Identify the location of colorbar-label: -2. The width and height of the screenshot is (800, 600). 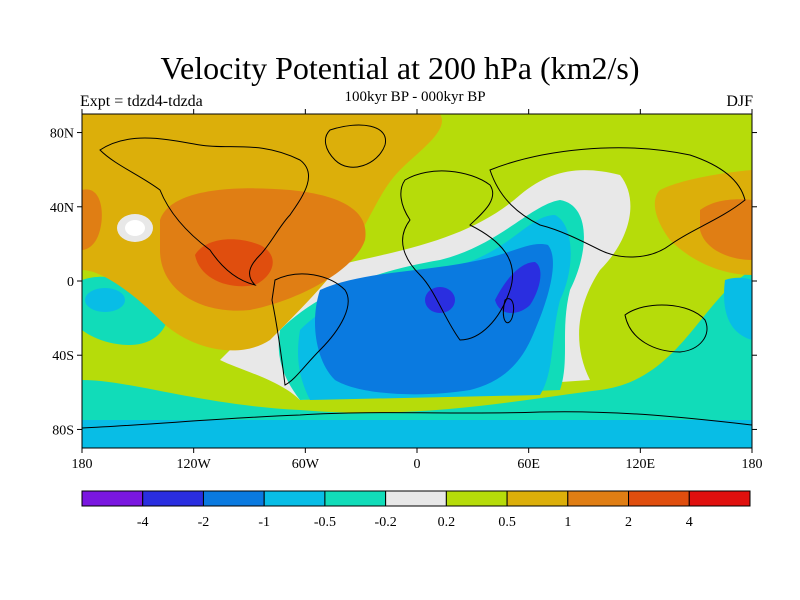
(204, 522).